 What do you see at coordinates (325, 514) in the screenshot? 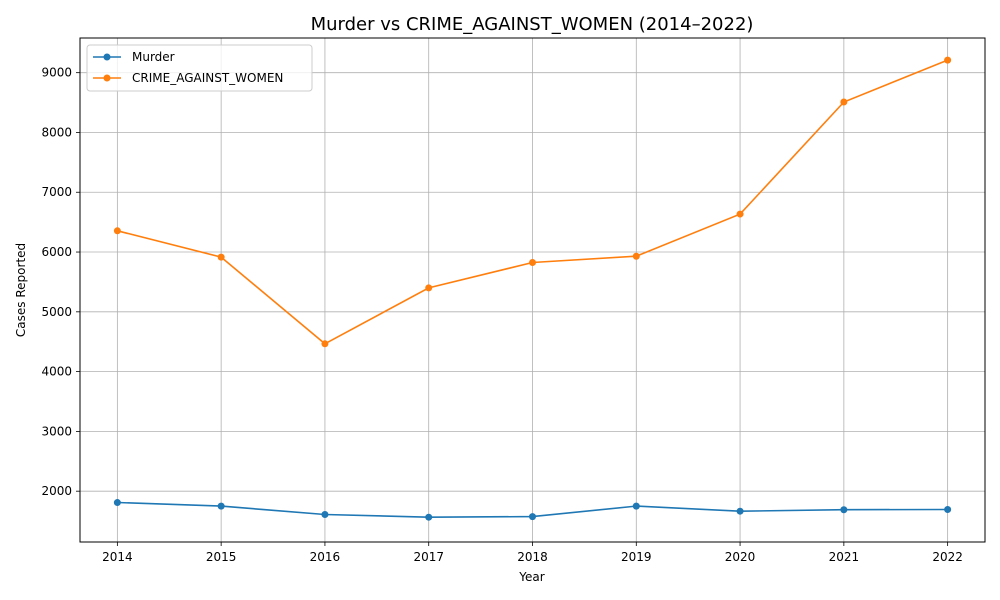
I see `point-murder-2016` at bounding box center [325, 514].